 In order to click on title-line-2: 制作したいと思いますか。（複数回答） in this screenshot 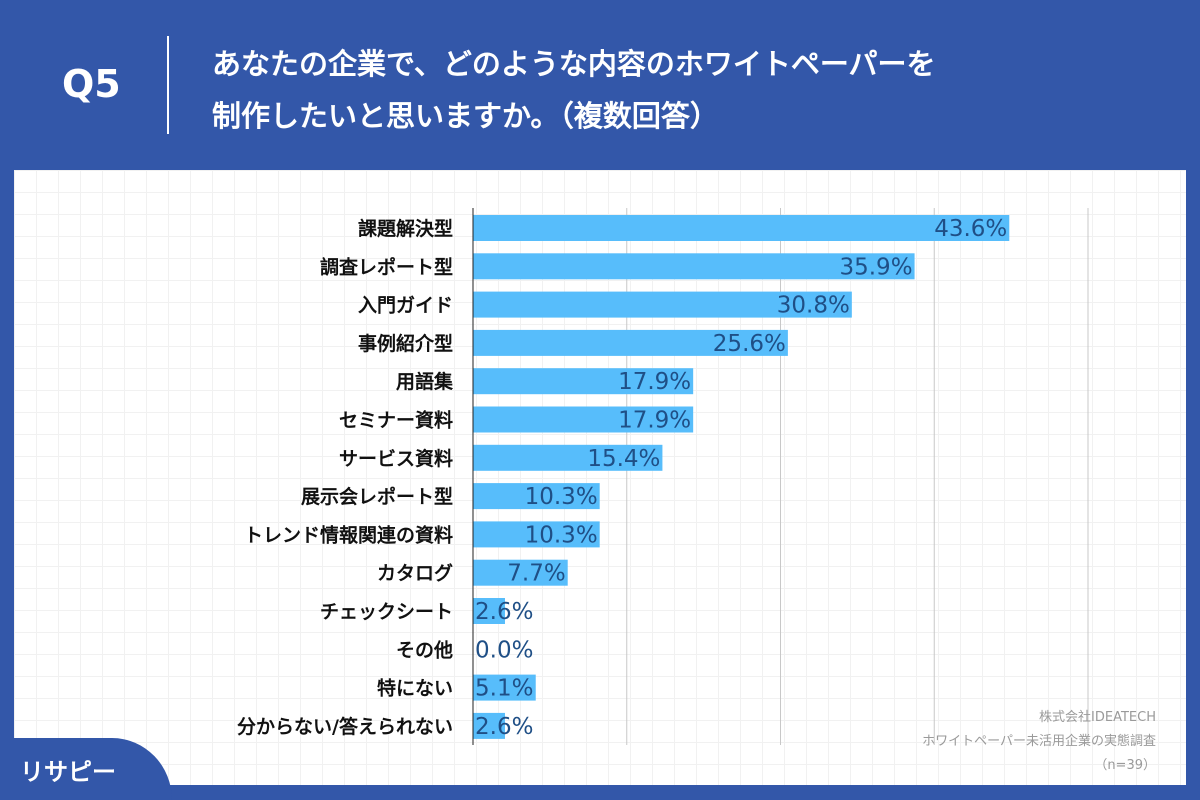, I will do `click(465, 116)`.